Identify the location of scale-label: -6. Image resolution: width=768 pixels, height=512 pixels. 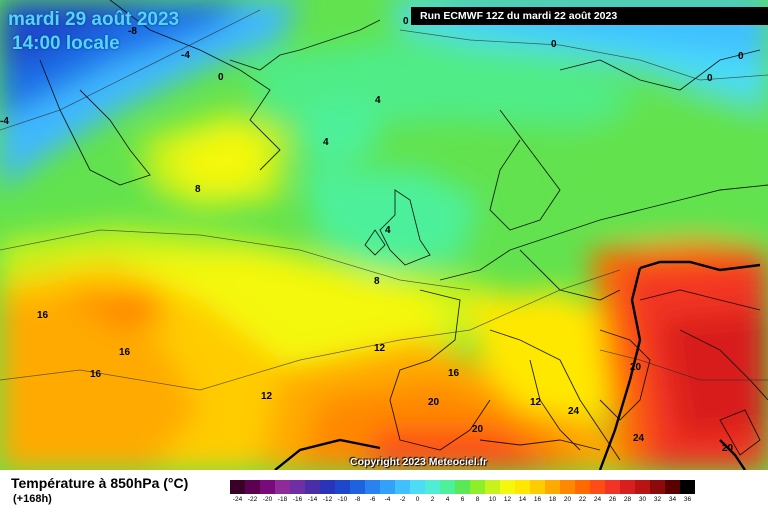
(372, 499).